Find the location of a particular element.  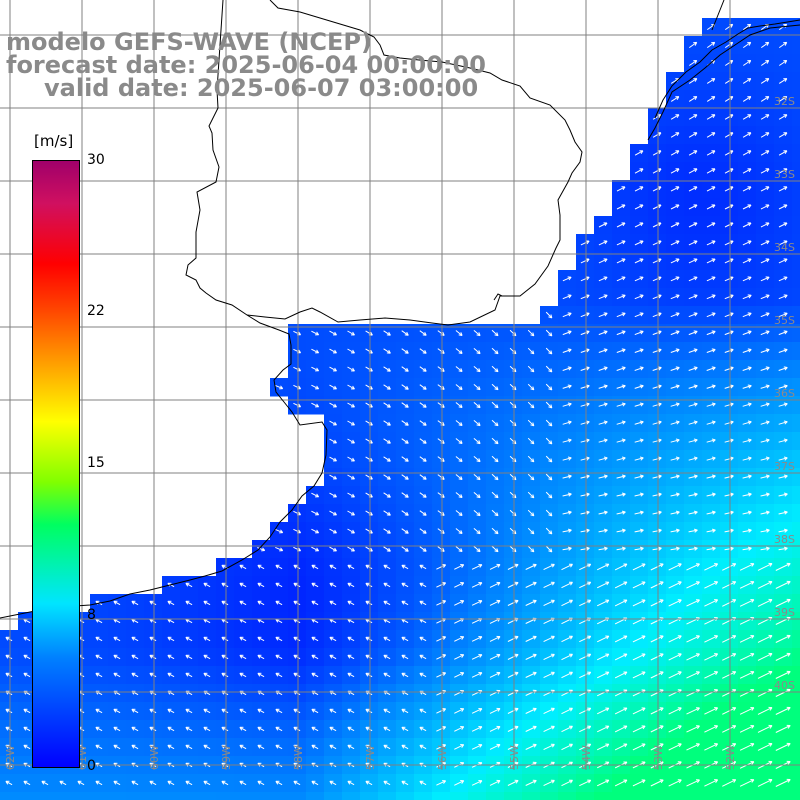

colorbar-gradient is located at coordinates (56, 464).